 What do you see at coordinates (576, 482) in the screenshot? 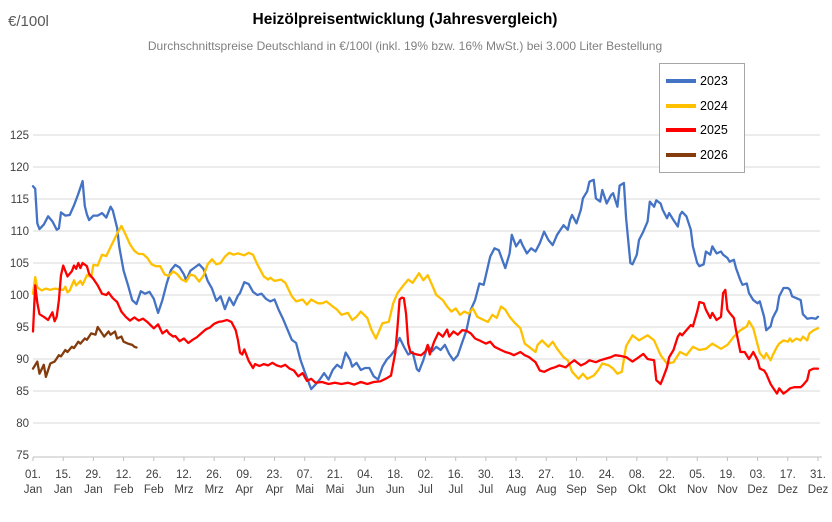
I see `x-axis-tick-label: 10. Sep` at bounding box center [576, 482].